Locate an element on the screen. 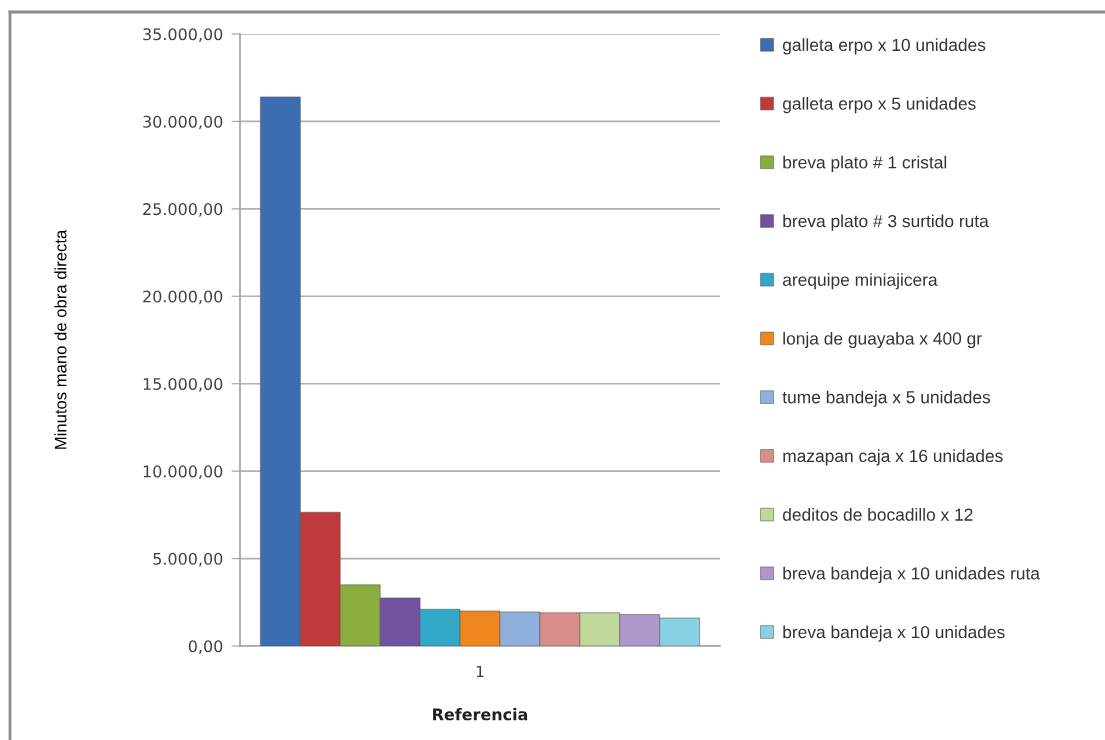 The image size is (1105, 740). y-tick-label: 20.000,00 is located at coordinates (183, 297).